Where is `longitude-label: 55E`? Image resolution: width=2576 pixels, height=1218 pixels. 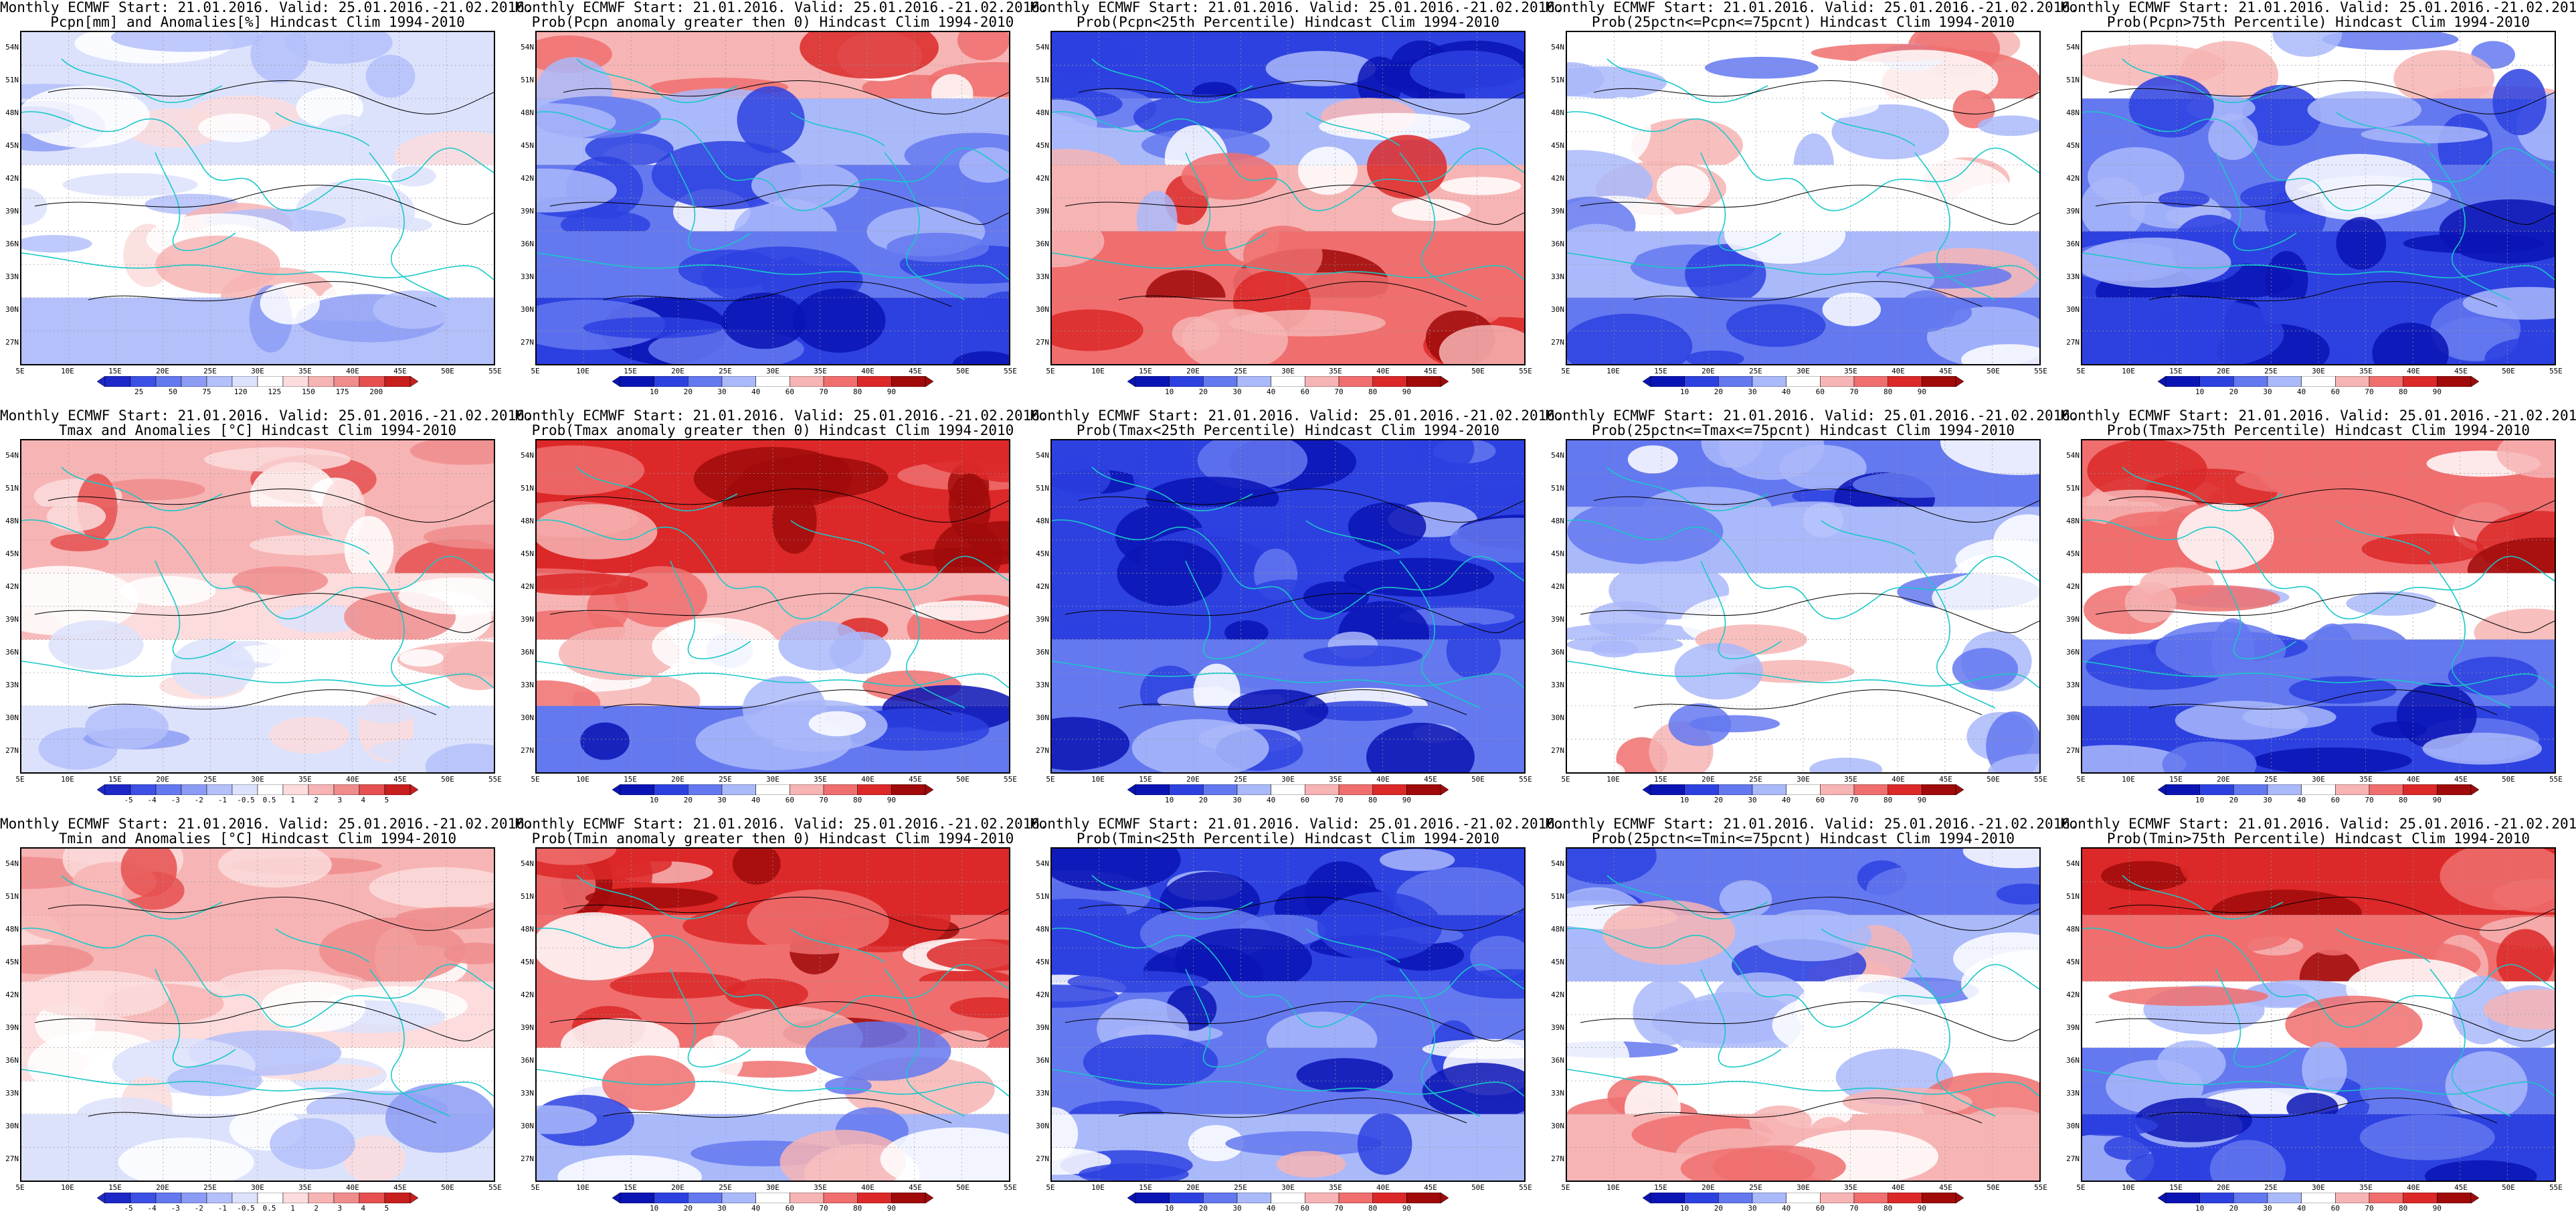
longitude-label: 55E is located at coordinates (1525, 779).